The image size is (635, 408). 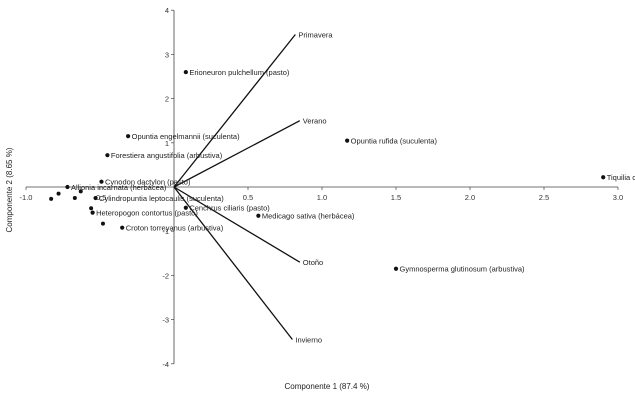 I want to click on loading-vector-label: Primavera, so click(x=315, y=35).